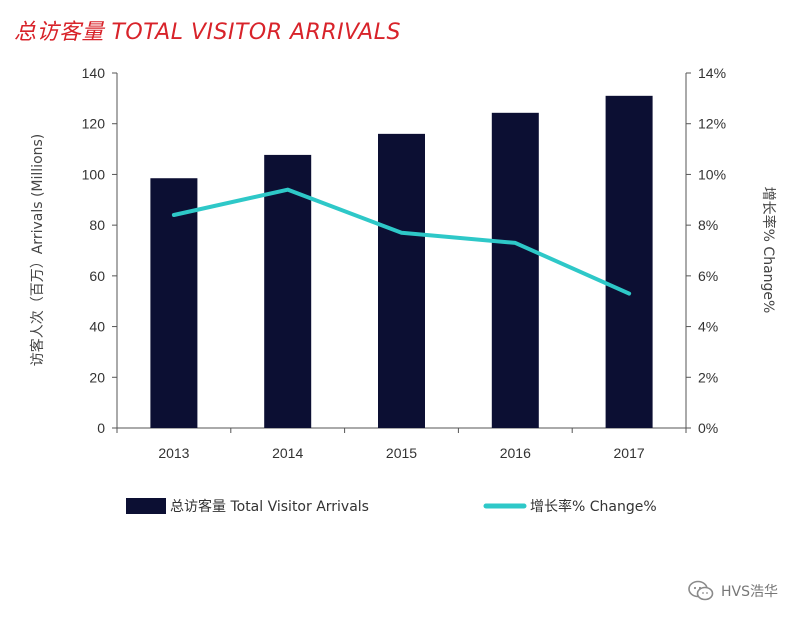 The image size is (800, 618). I want to click on watermark-text: HVS浩华, so click(749, 592).